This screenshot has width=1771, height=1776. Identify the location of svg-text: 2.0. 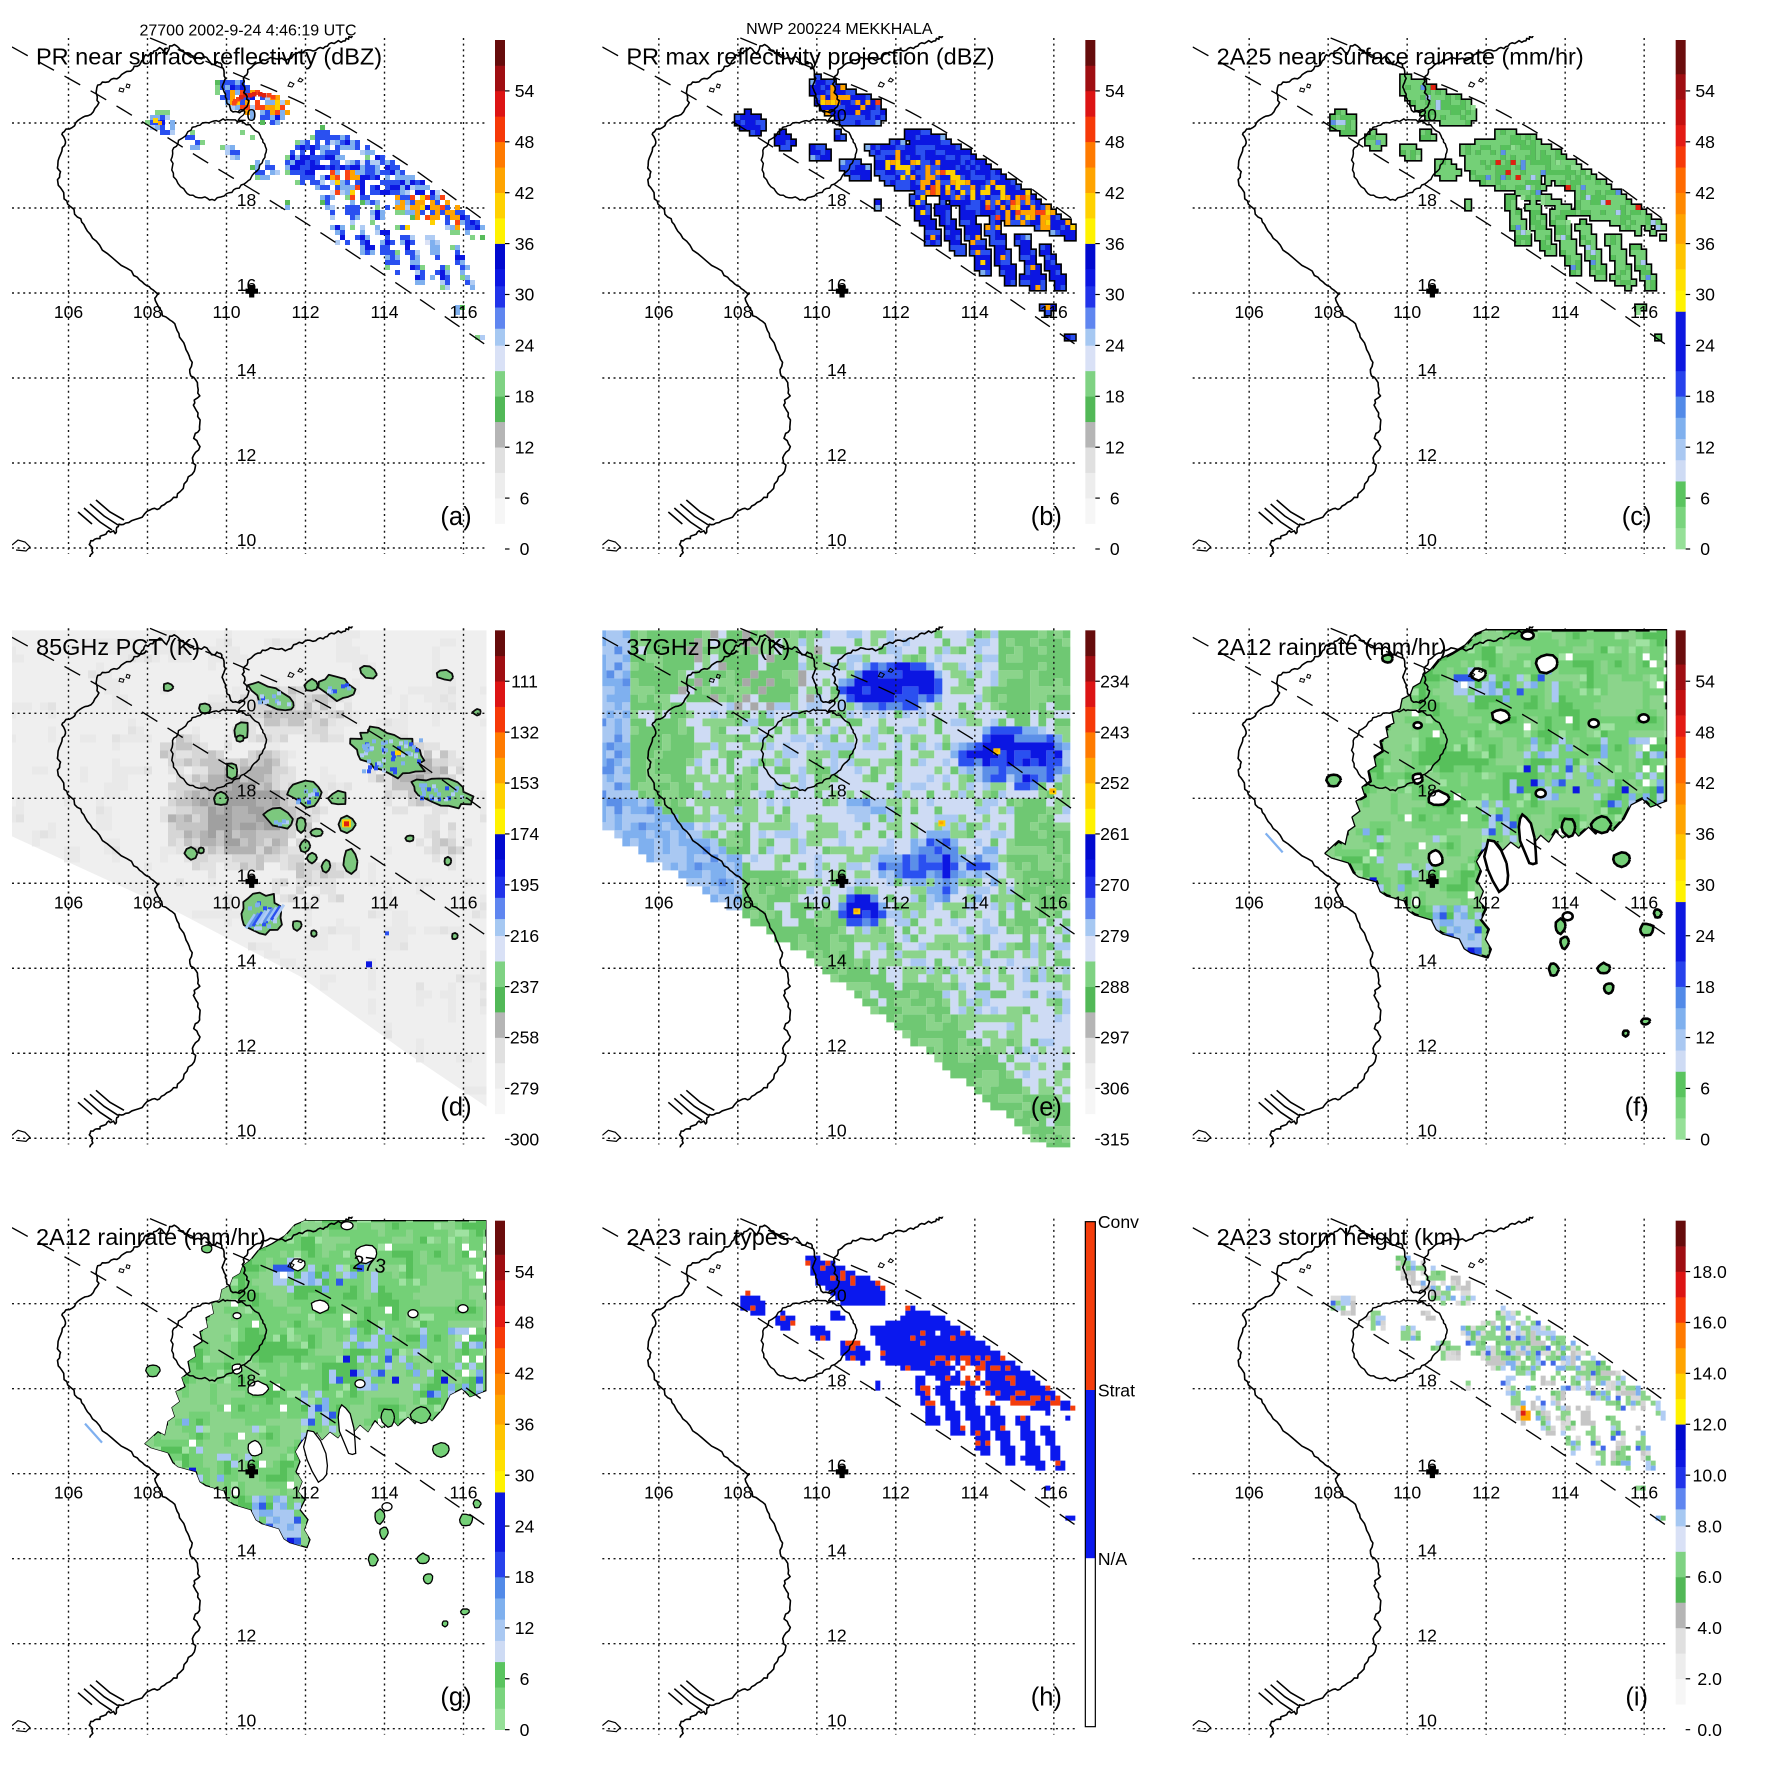
(1709, 1679).